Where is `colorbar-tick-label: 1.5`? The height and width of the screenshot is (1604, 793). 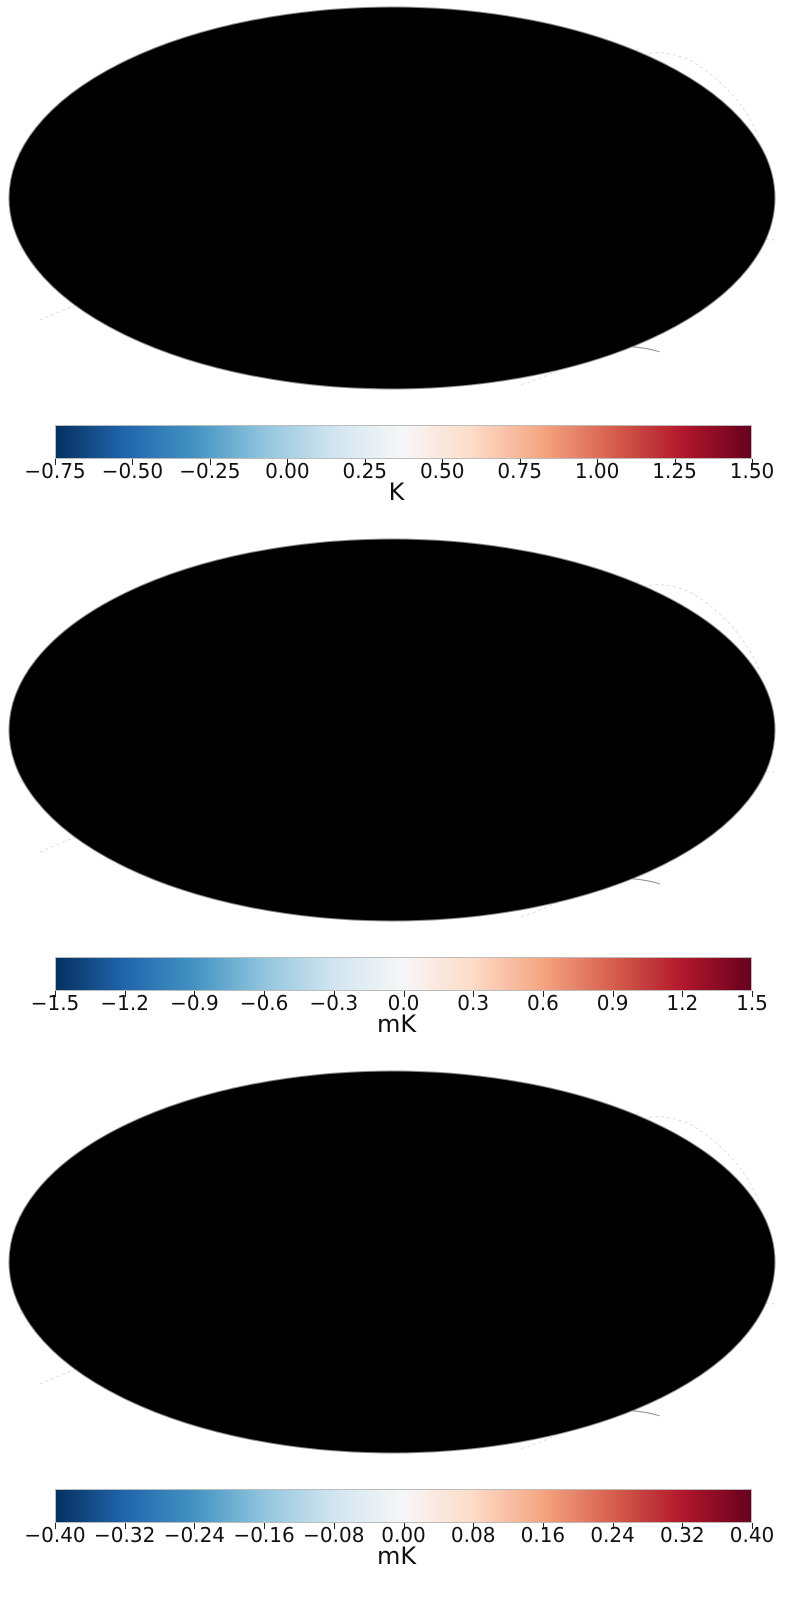
colorbar-tick-label: 1.5 is located at coordinates (752, 1003).